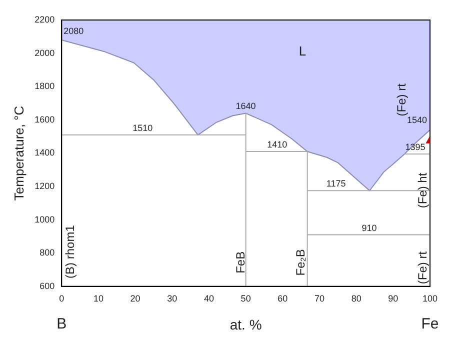  What do you see at coordinates (142, 127) in the screenshot?
I see `annotation: 1510` at bounding box center [142, 127].